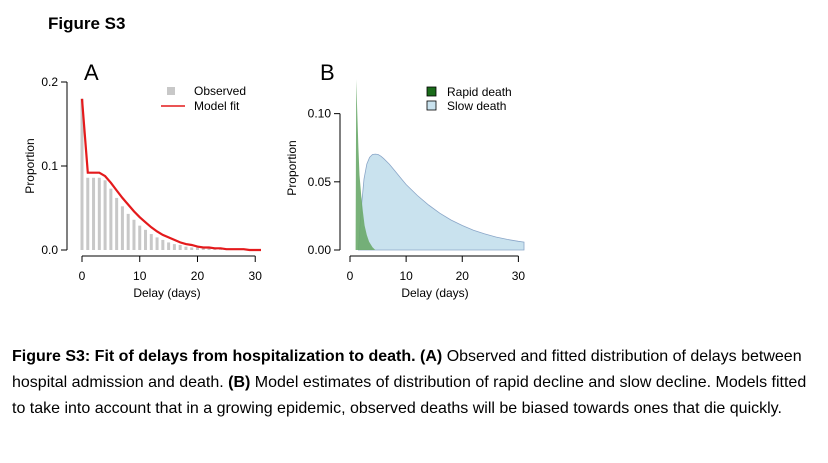 The image size is (828, 463). What do you see at coordinates (292, 167) in the screenshot?
I see `panel-b-ylabel: Proportion` at bounding box center [292, 167].